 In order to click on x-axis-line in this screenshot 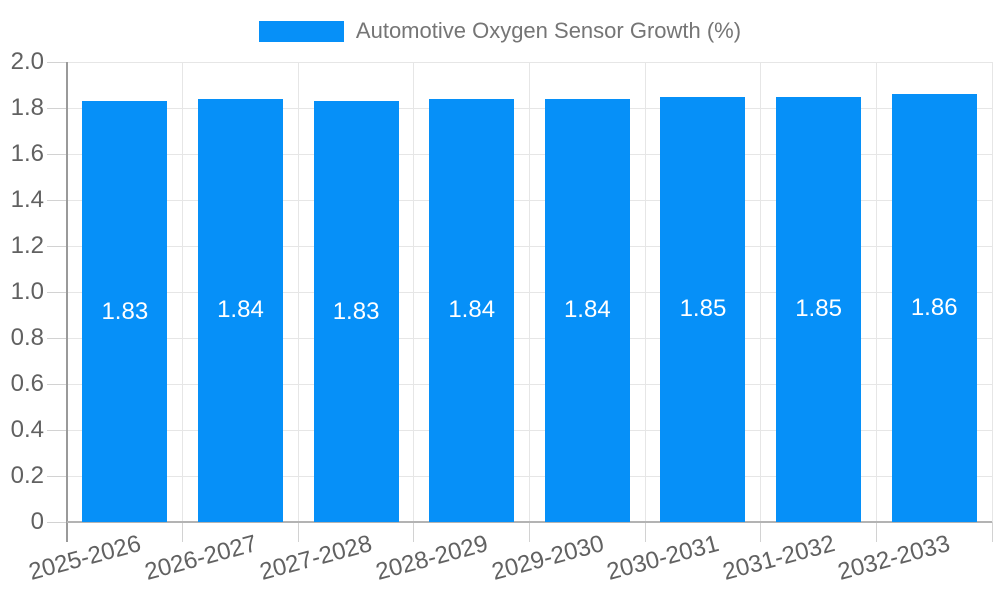, I will do `click(529, 522)`.